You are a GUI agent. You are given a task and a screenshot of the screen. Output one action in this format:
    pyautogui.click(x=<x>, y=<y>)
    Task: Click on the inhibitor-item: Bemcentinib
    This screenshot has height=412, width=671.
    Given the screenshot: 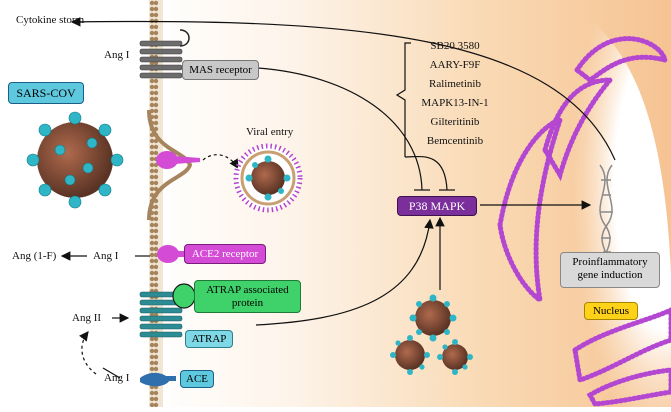 What is the action you would take?
    pyautogui.click(x=455, y=141)
    